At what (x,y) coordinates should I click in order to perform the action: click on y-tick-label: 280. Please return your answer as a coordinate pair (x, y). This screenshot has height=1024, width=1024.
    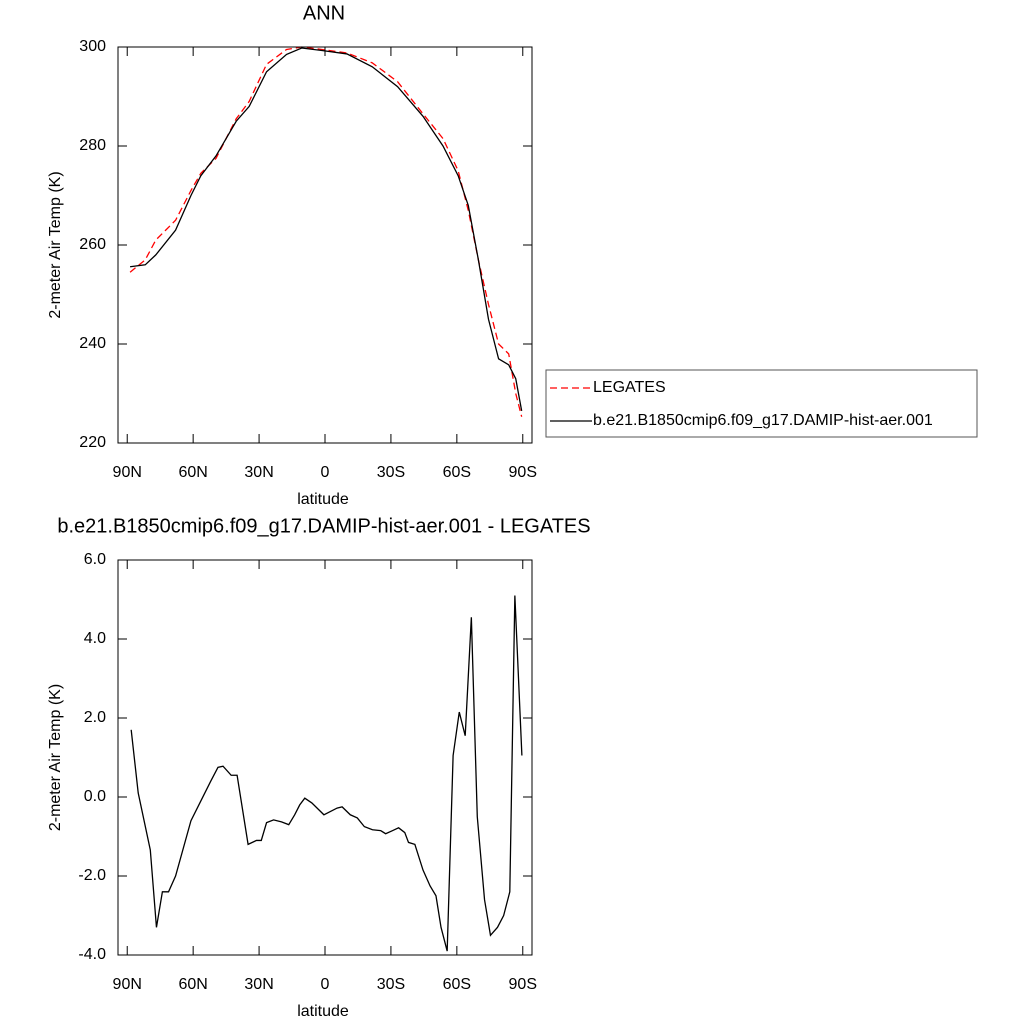
    Looking at the image, I should click on (92, 145).